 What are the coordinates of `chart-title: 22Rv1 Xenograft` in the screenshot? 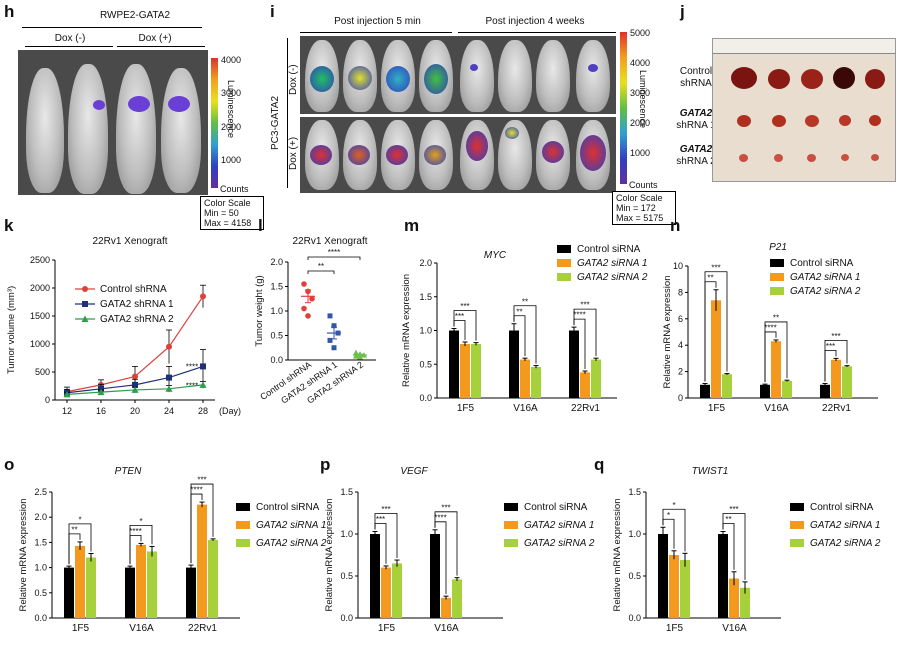 It's located at (329, 241).